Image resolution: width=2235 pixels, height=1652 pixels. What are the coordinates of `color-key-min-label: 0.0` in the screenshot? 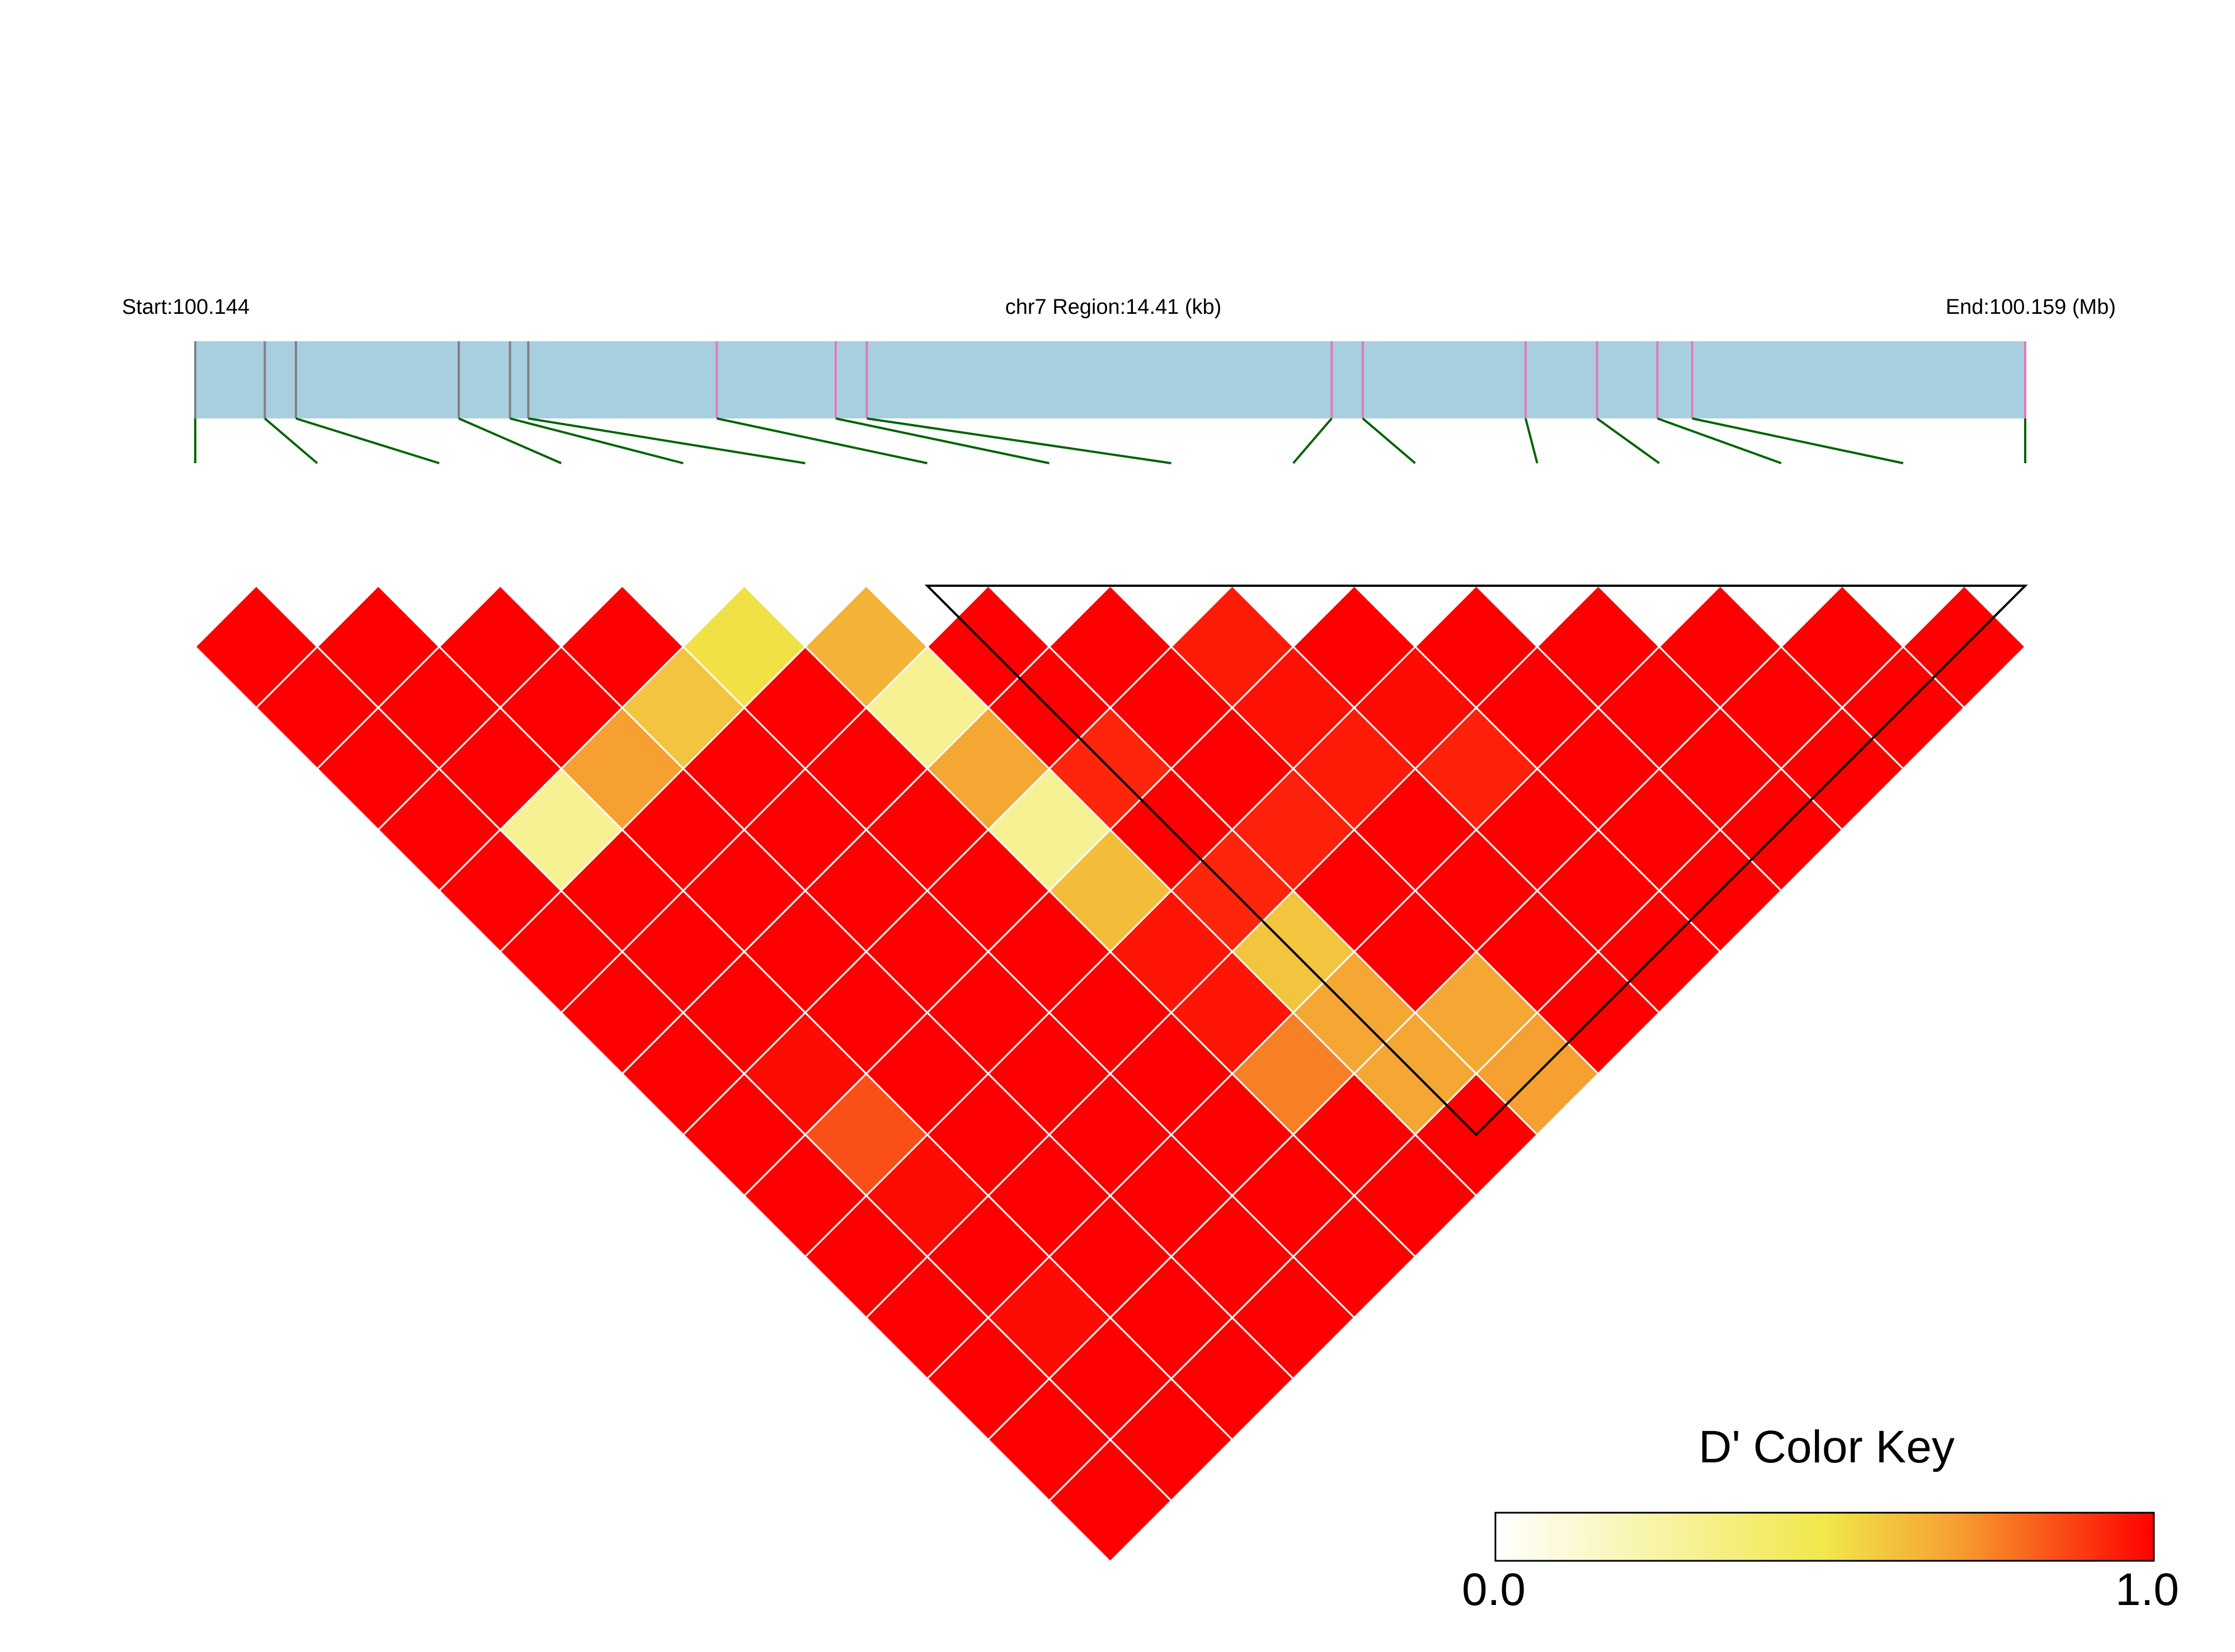 It's located at (1494, 1589).